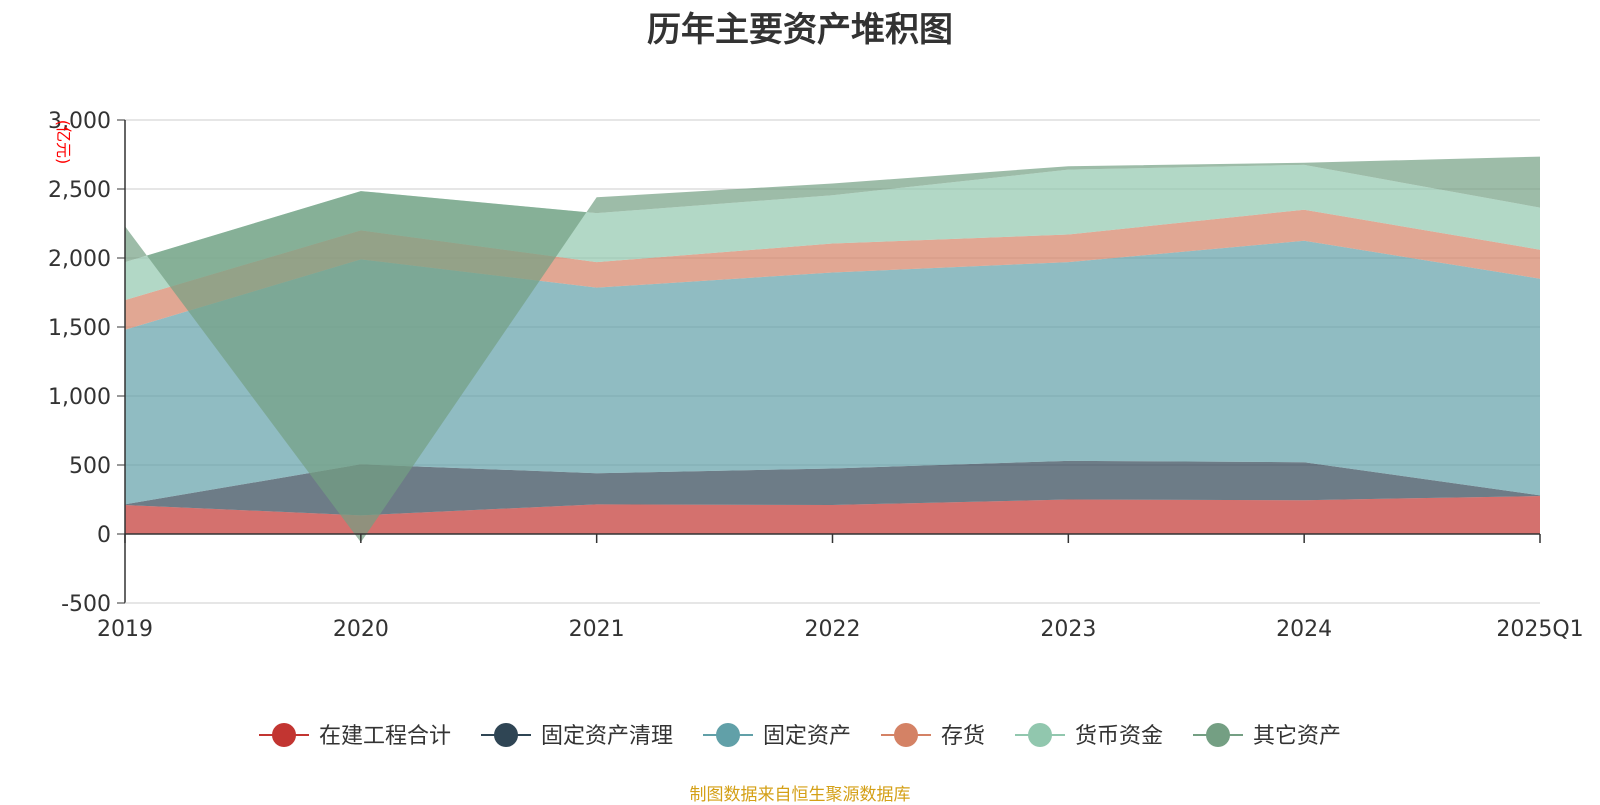 The height and width of the screenshot is (805, 1600). Describe the element at coordinates (63, 142) in the screenshot. I see `y-axis-unit-label: (亿元)` at that location.